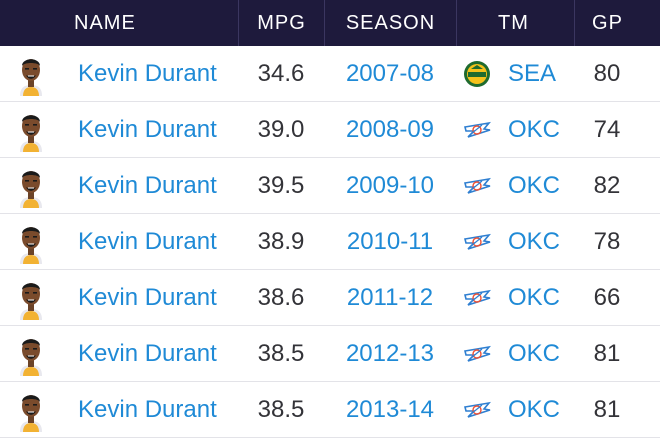  Describe the element at coordinates (330, 74) in the screenshot. I see `table-row: Kevin Durant 34.6 2007-08 SEA 80` at that location.